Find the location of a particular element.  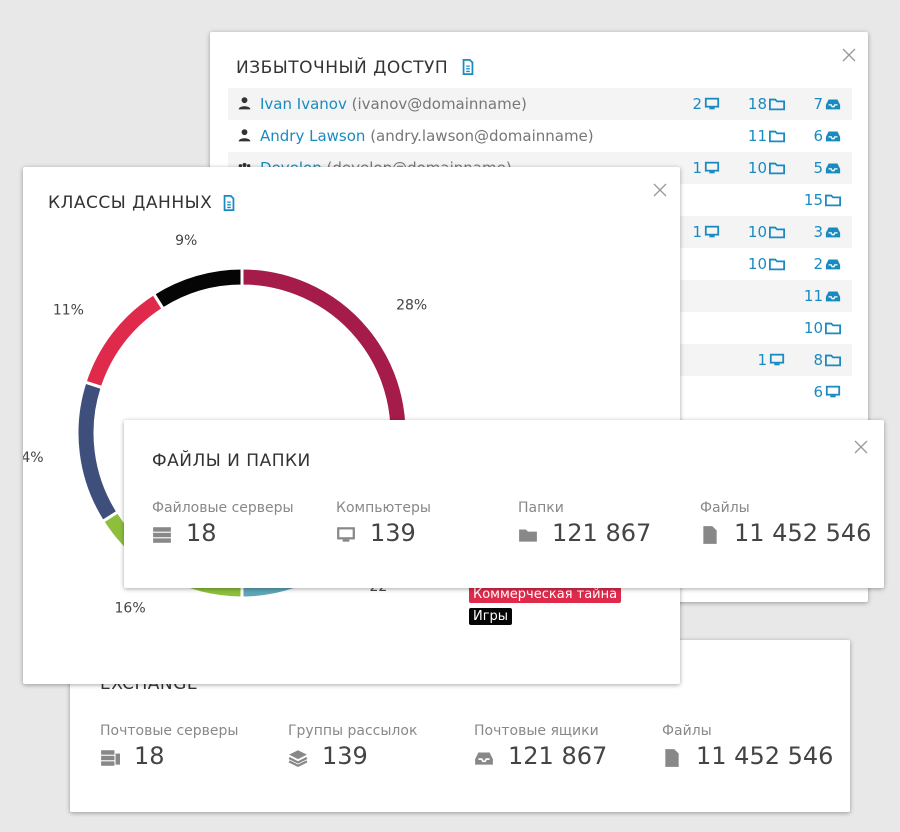

value-label: 28% is located at coordinates (411, 306).